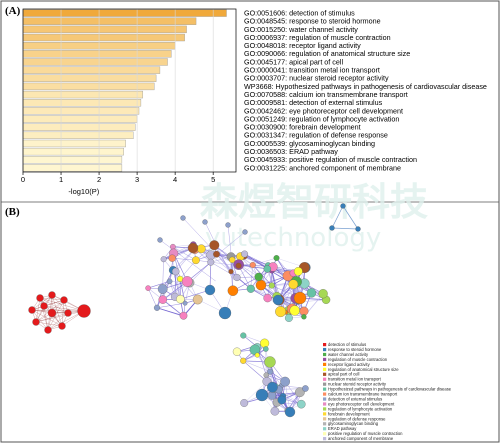 This screenshot has height=443, width=500. Describe the element at coordinates (357, 384) in the screenshot. I see `legend-label: nuclear steroid receptor activity` at that location.